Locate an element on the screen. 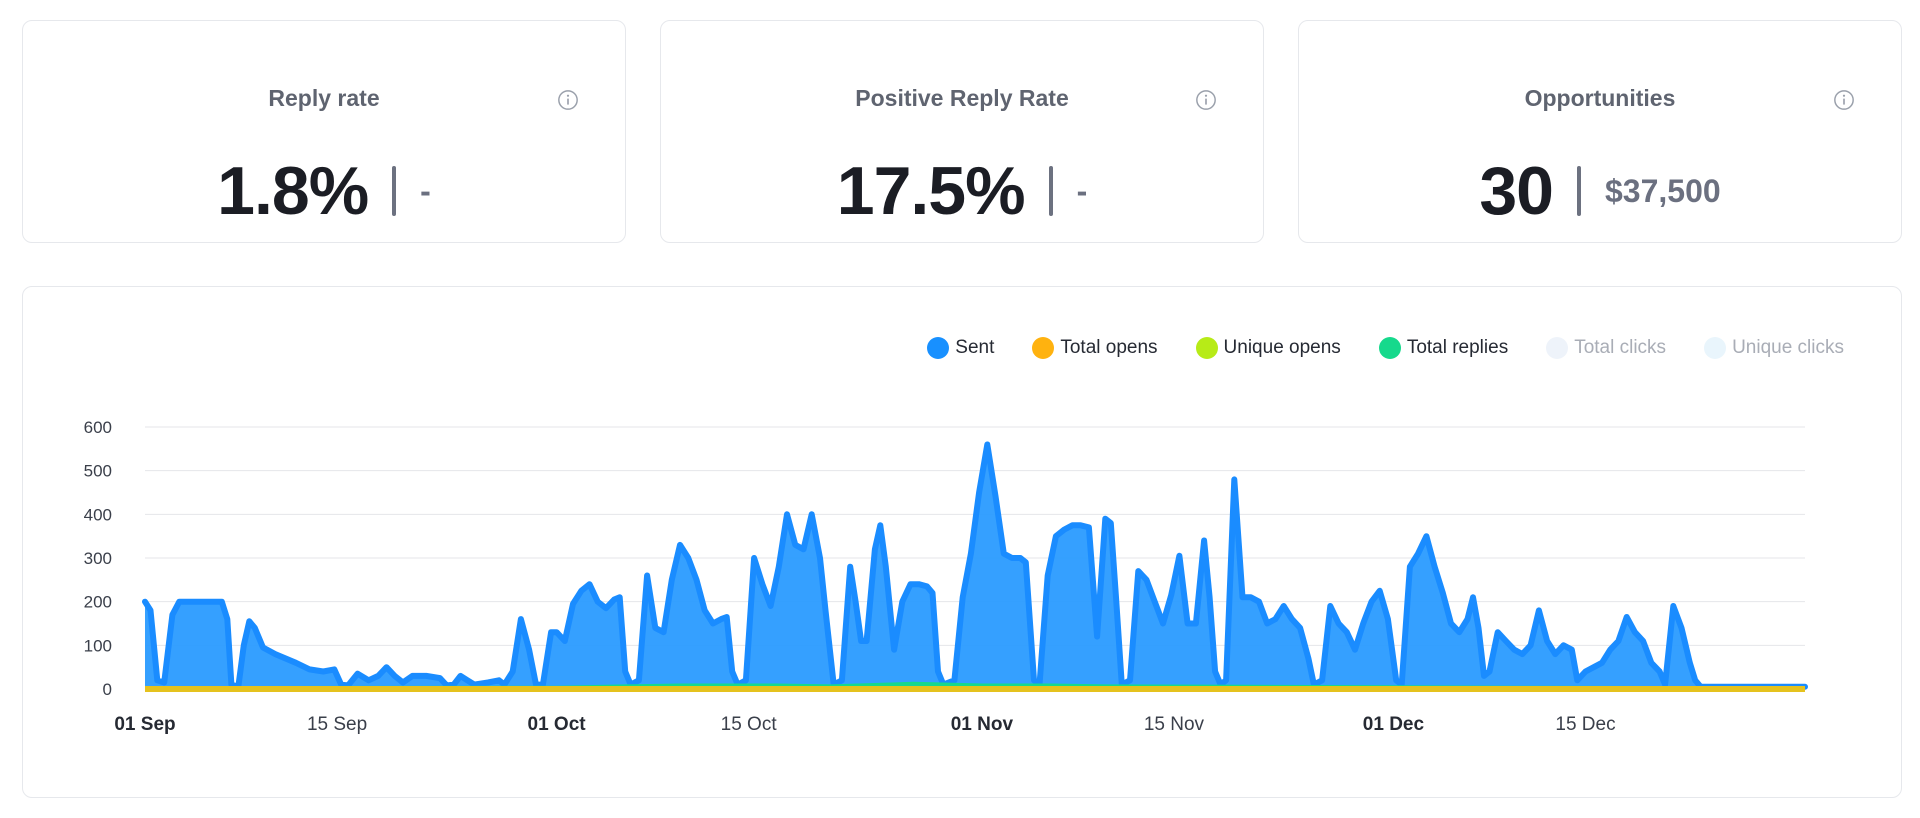  stat-values: 17.5% - is located at coordinates (962, 191).